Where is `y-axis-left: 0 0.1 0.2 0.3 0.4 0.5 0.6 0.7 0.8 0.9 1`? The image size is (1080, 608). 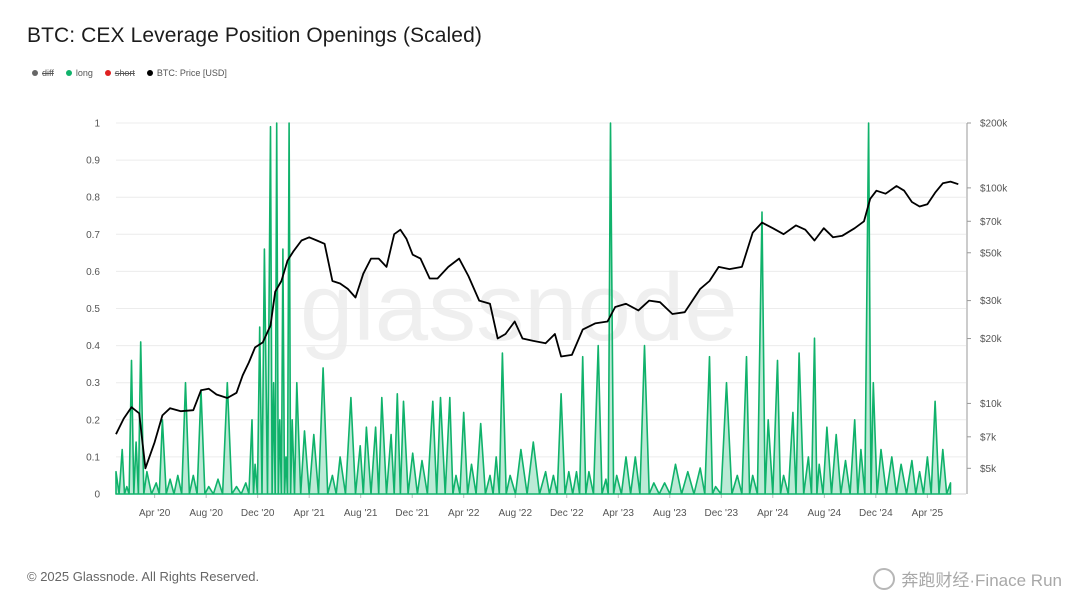
y-axis-left: 0 0.1 0.2 0.3 0.4 0.5 0.6 0.7 0.8 0.9 1 is located at coordinates (93, 310).